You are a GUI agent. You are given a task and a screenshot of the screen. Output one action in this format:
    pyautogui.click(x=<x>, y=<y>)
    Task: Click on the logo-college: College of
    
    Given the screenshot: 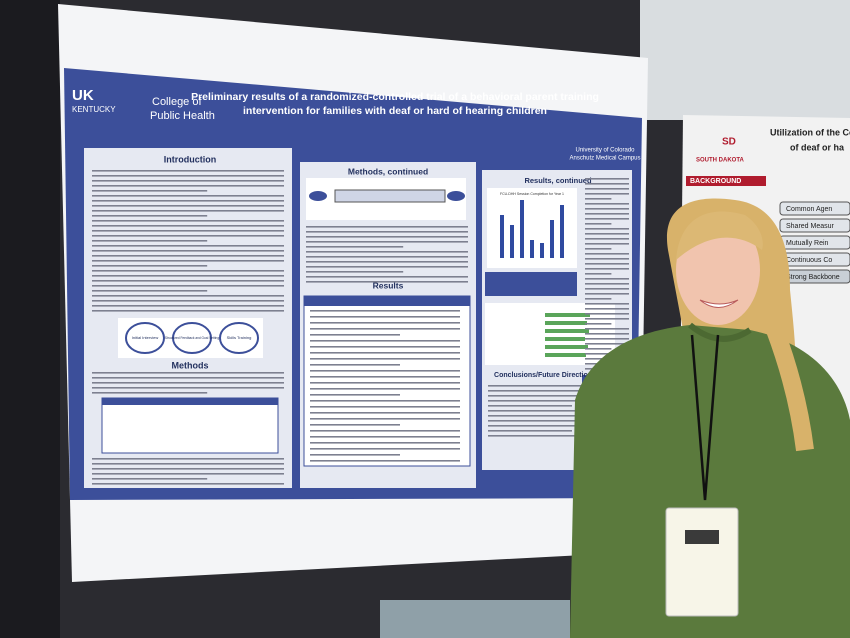 What is the action you would take?
    pyautogui.click(x=177, y=102)
    